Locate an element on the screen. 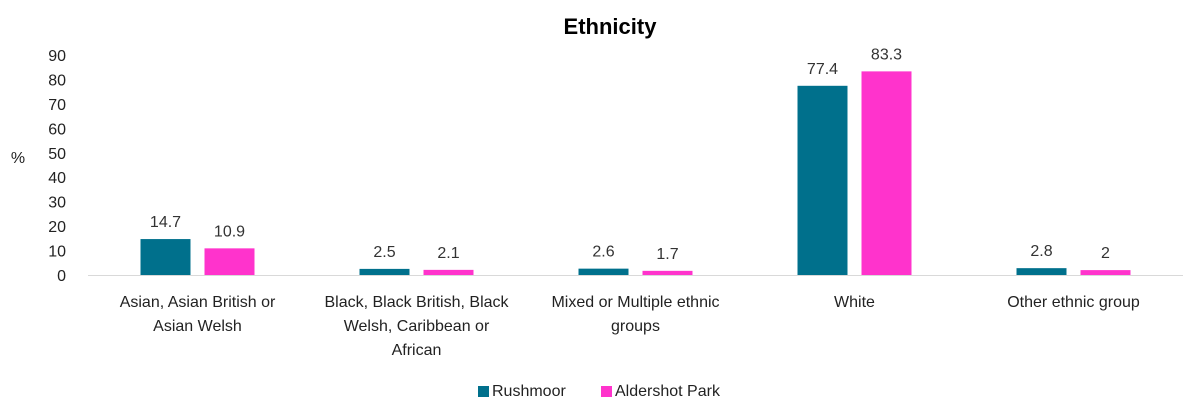 The width and height of the screenshot is (1187, 409). y-axis-ticks: 0 10 20 30 40 50 60 70 80 90 is located at coordinates (57, 166).